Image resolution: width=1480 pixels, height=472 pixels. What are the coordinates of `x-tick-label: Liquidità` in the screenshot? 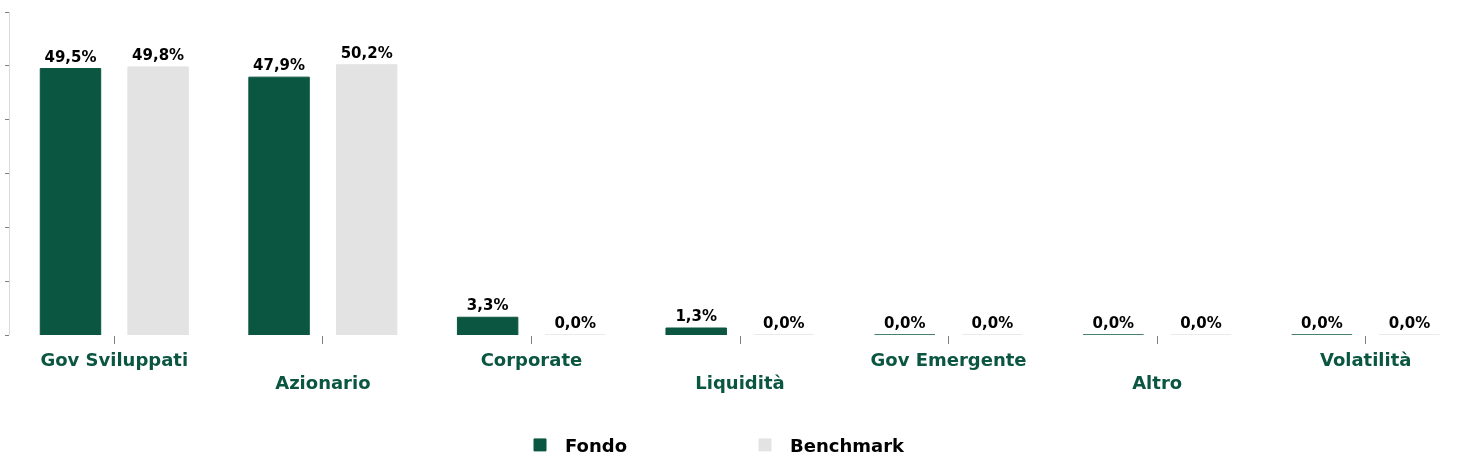 It's located at (740, 382).